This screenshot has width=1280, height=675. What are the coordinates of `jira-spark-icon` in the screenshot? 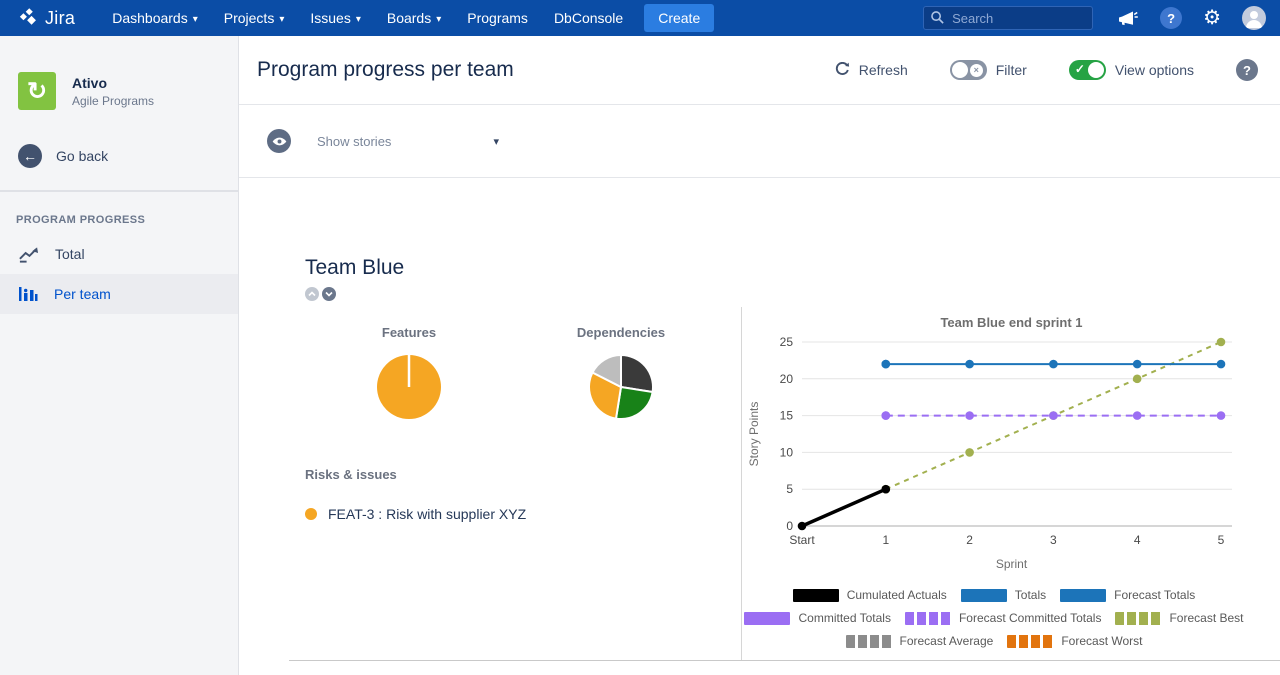 It's located at (27, 16).